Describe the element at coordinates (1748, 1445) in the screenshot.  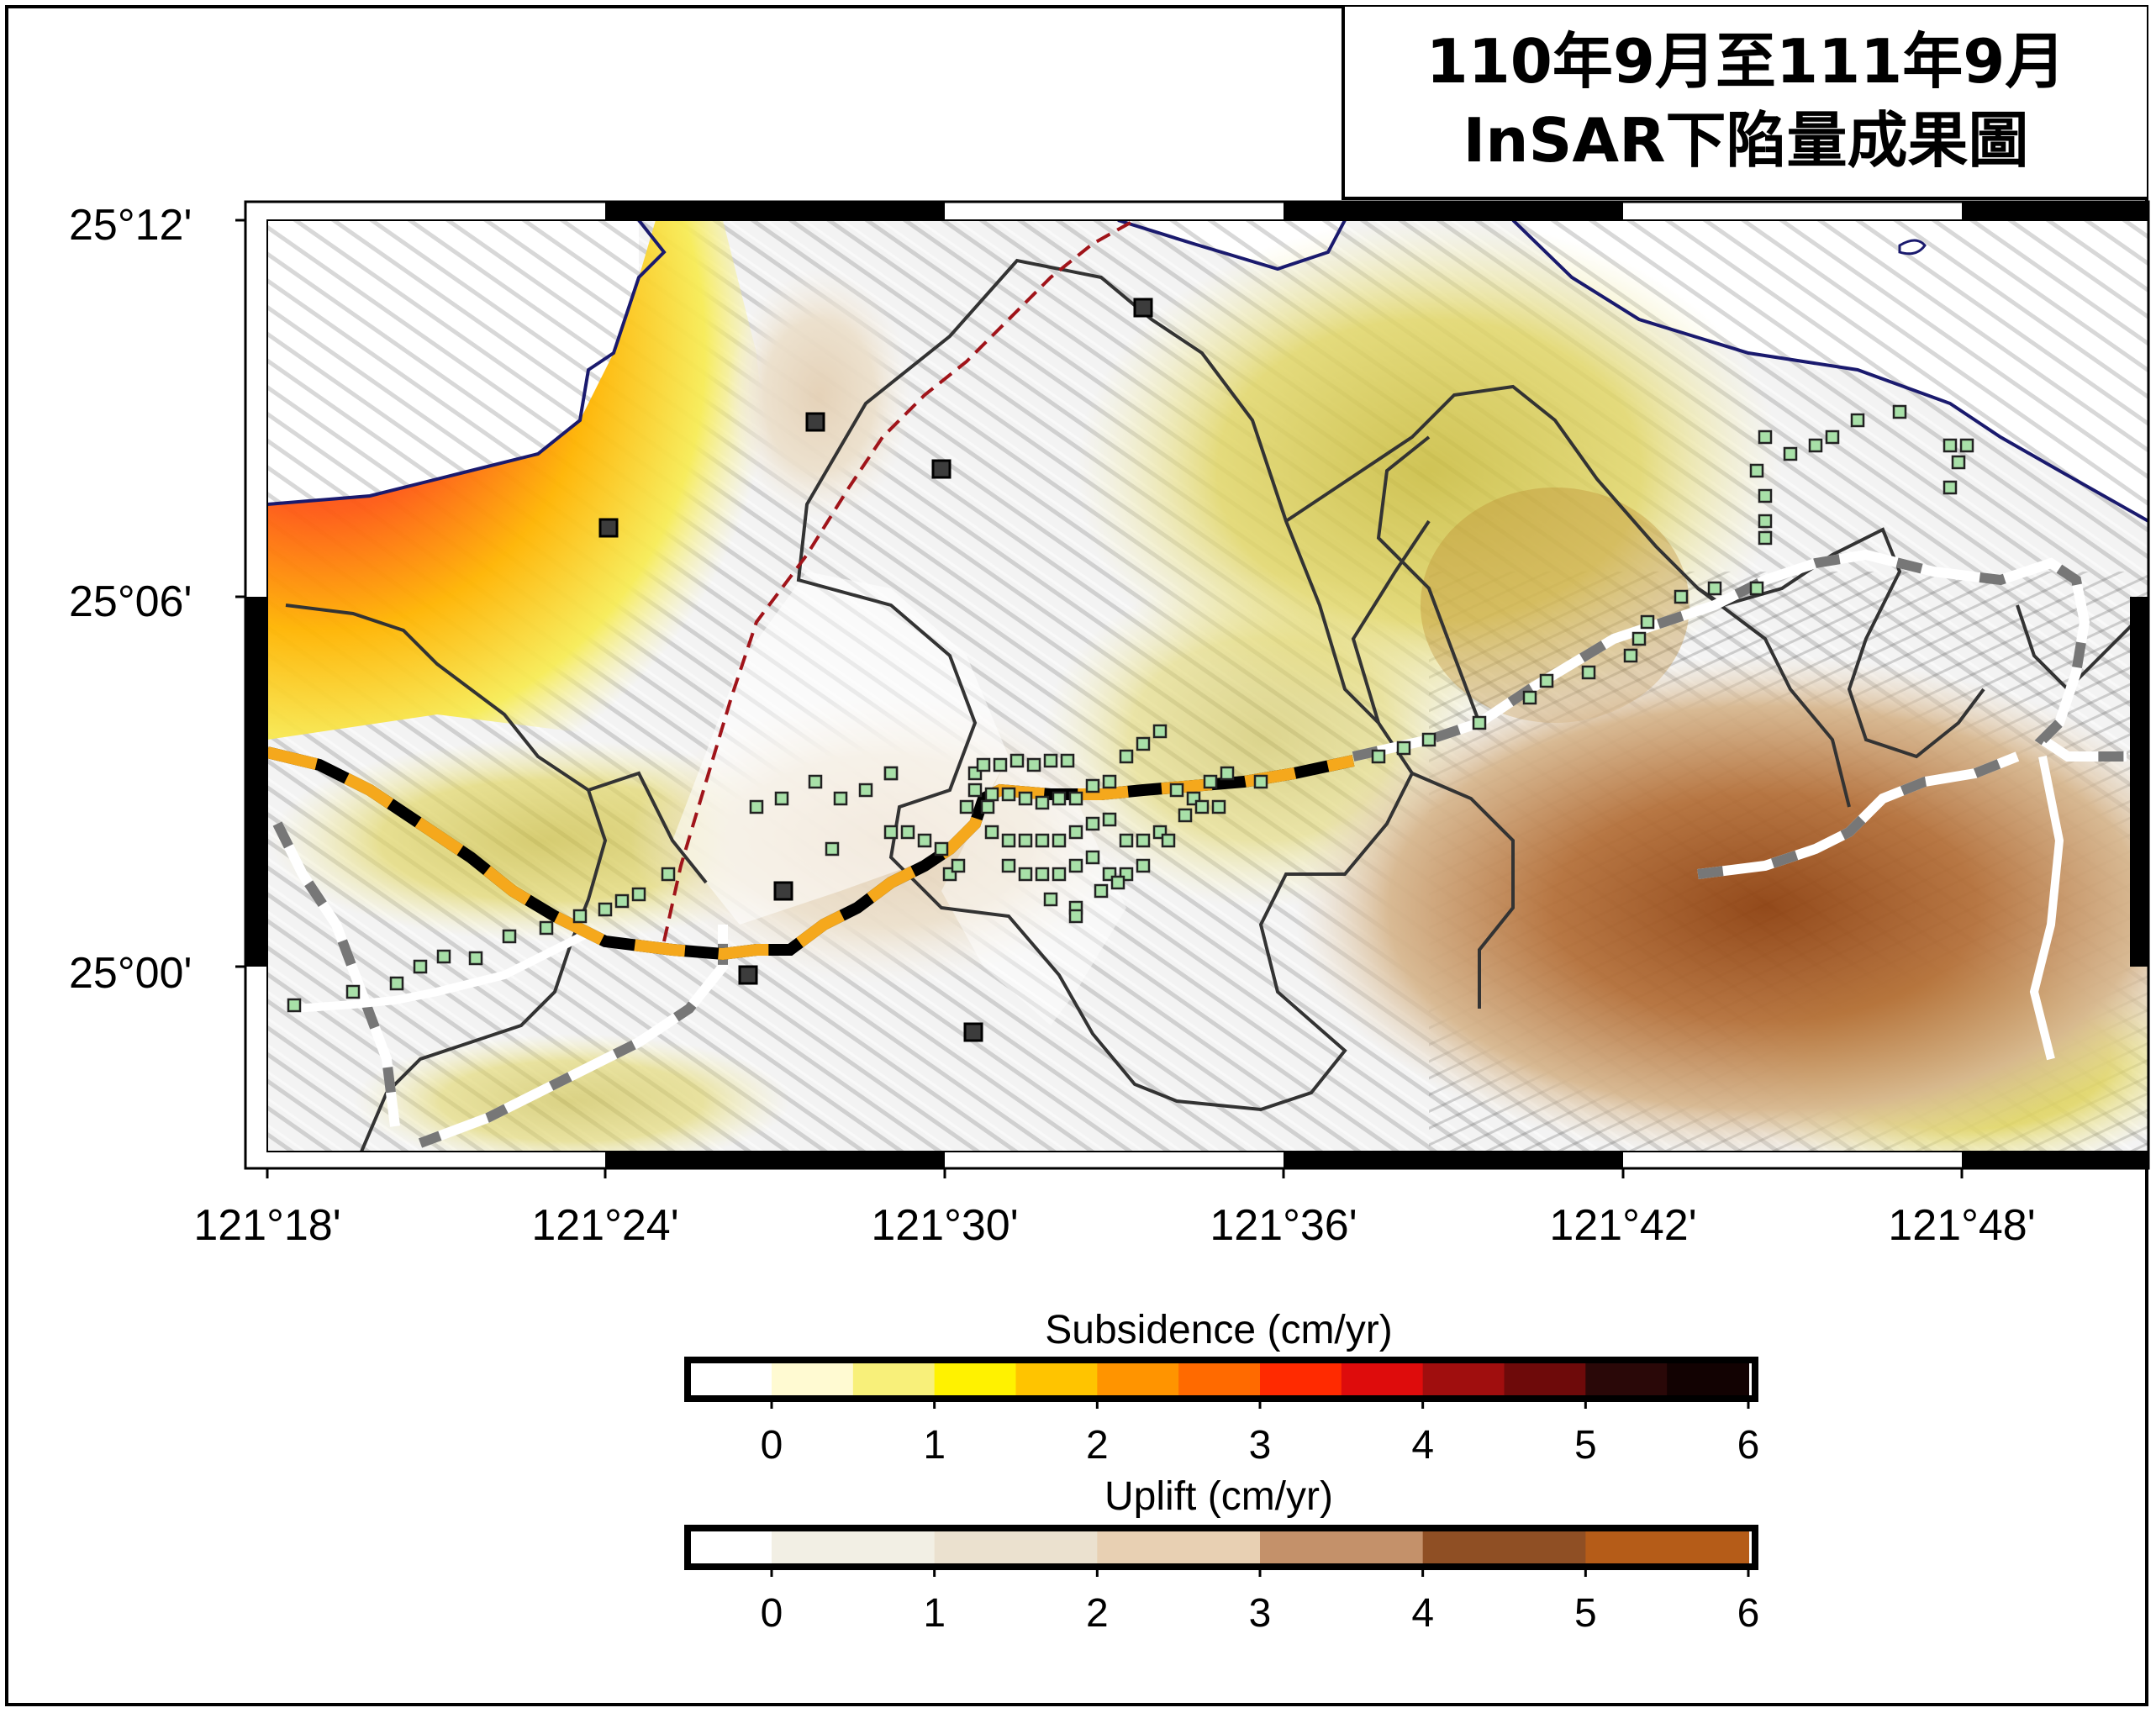
I see `subsidence-tick-label: 6` at that location.